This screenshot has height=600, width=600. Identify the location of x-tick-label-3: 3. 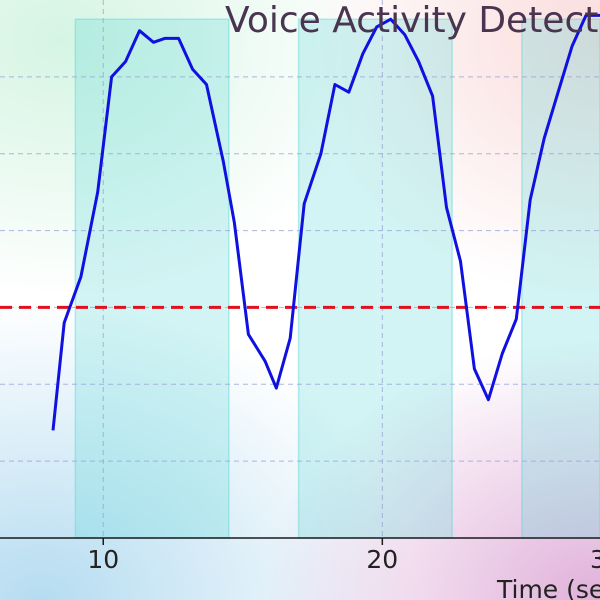
(595, 559).